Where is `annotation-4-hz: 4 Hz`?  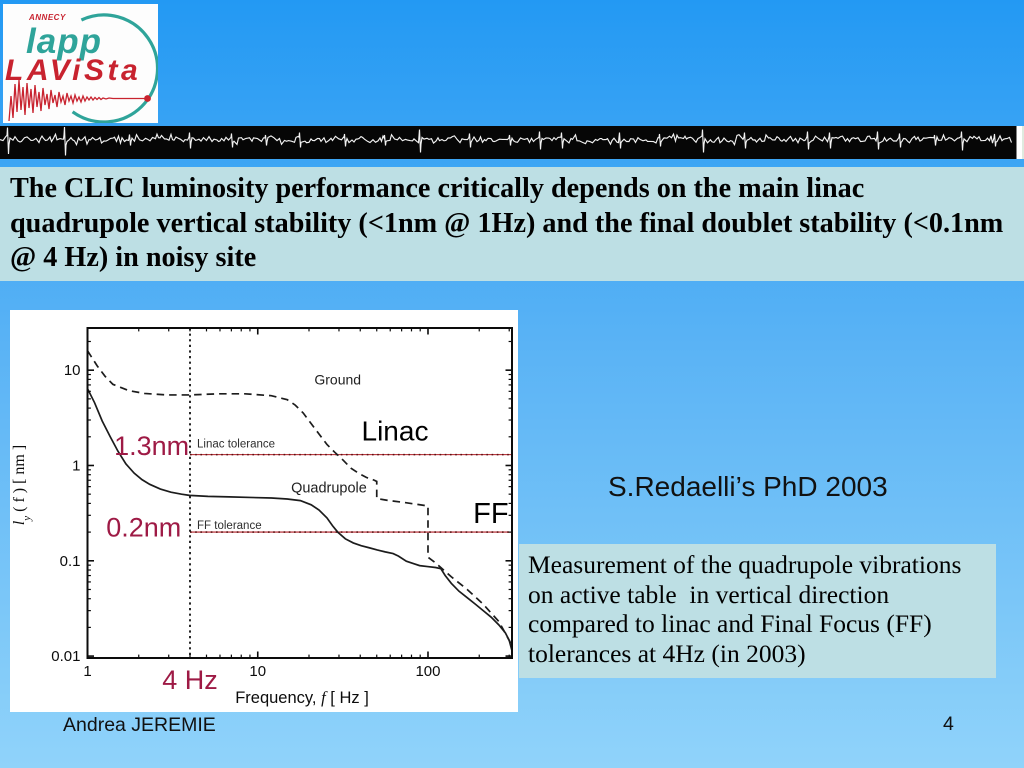
annotation-4-hz: 4 Hz is located at coordinates (190, 680).